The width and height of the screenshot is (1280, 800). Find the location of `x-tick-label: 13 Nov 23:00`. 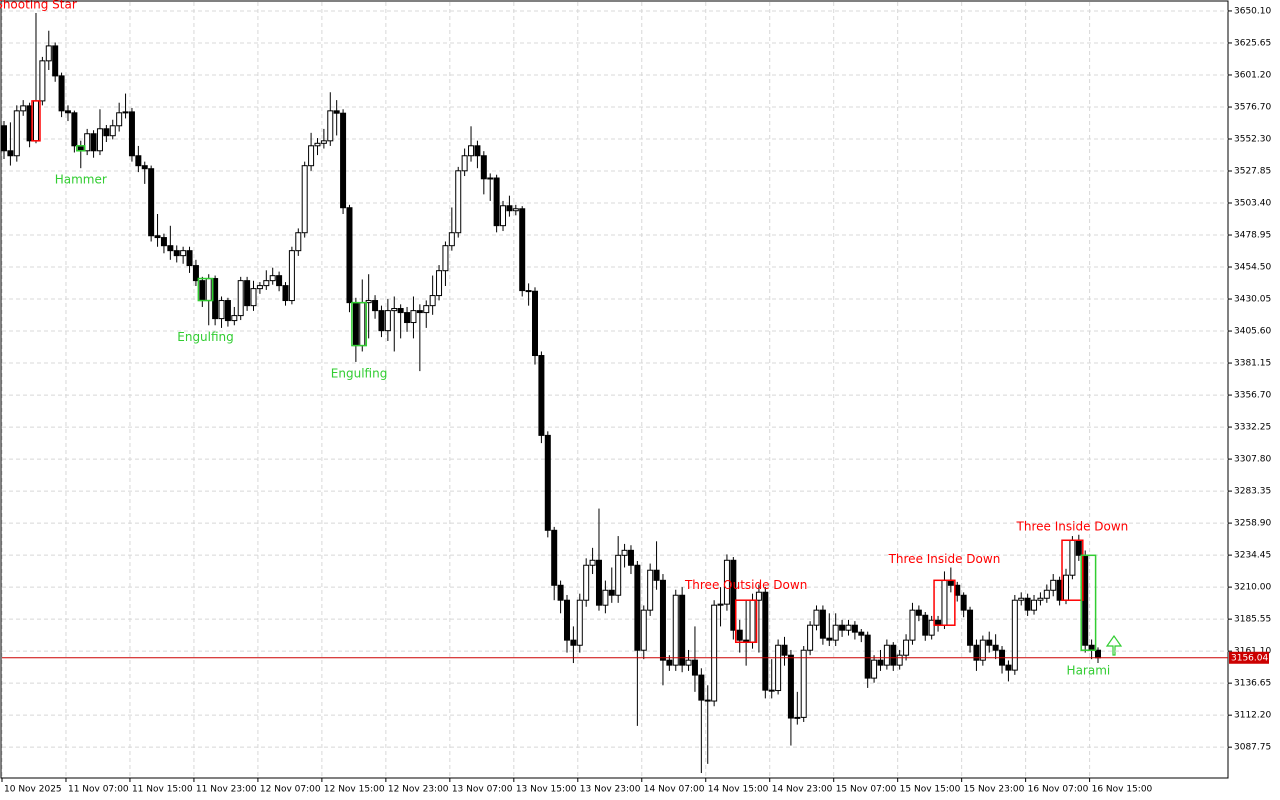

x-tick-label: 13 Nov 23:00 is located at coordinates (610, 790).